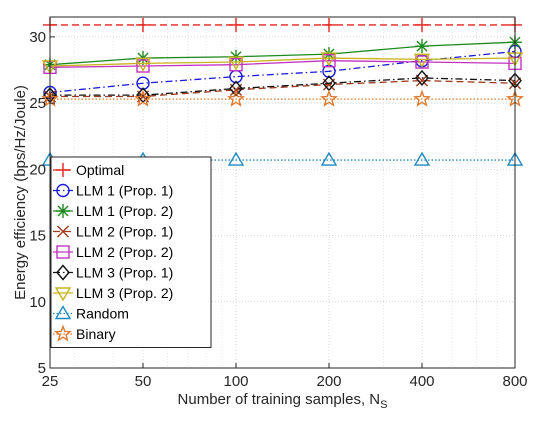  I want to click on y-tick-label: 15, so click(37, 236).